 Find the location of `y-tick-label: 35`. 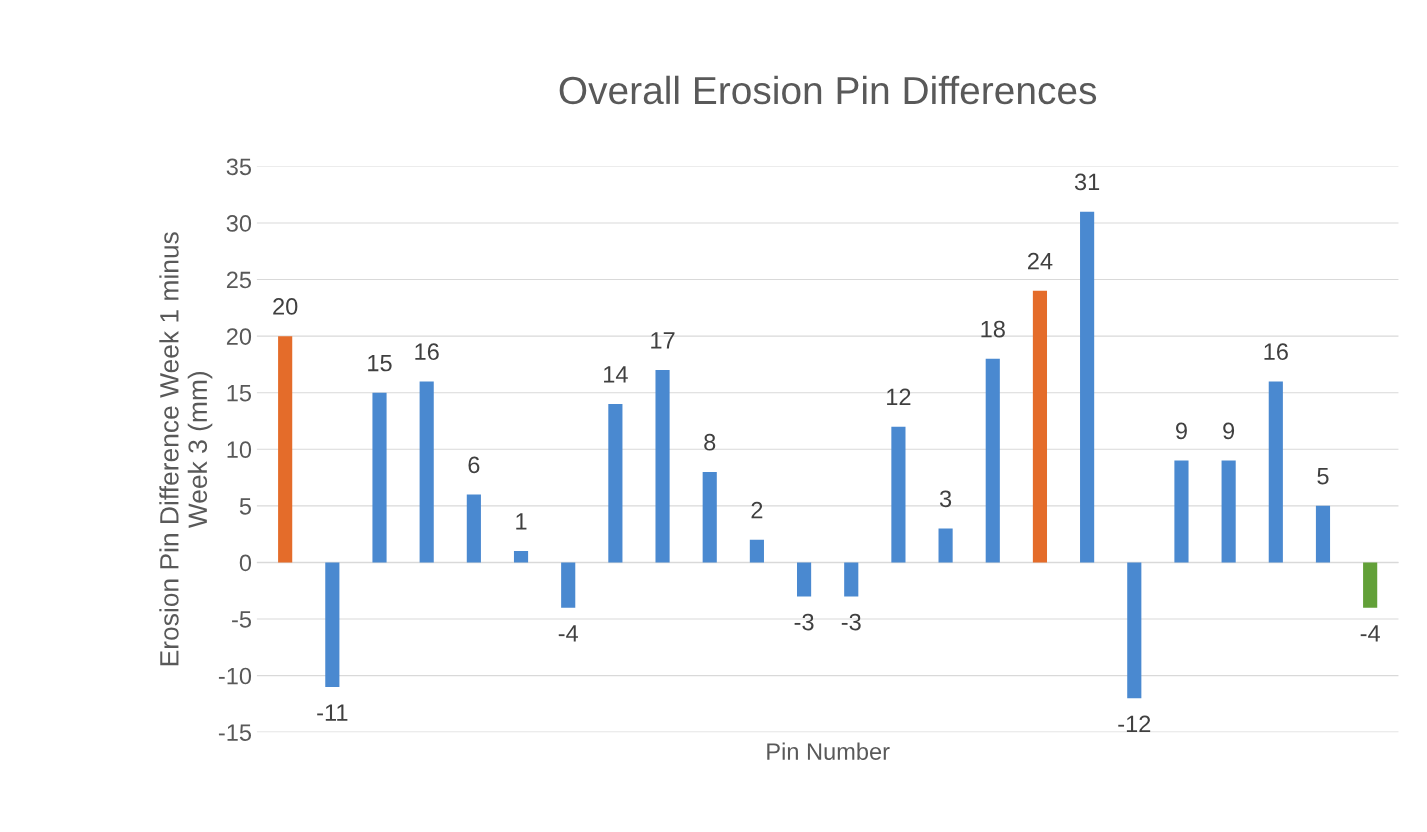

y-tick-label: 35 is located at coordinates (239, 167).